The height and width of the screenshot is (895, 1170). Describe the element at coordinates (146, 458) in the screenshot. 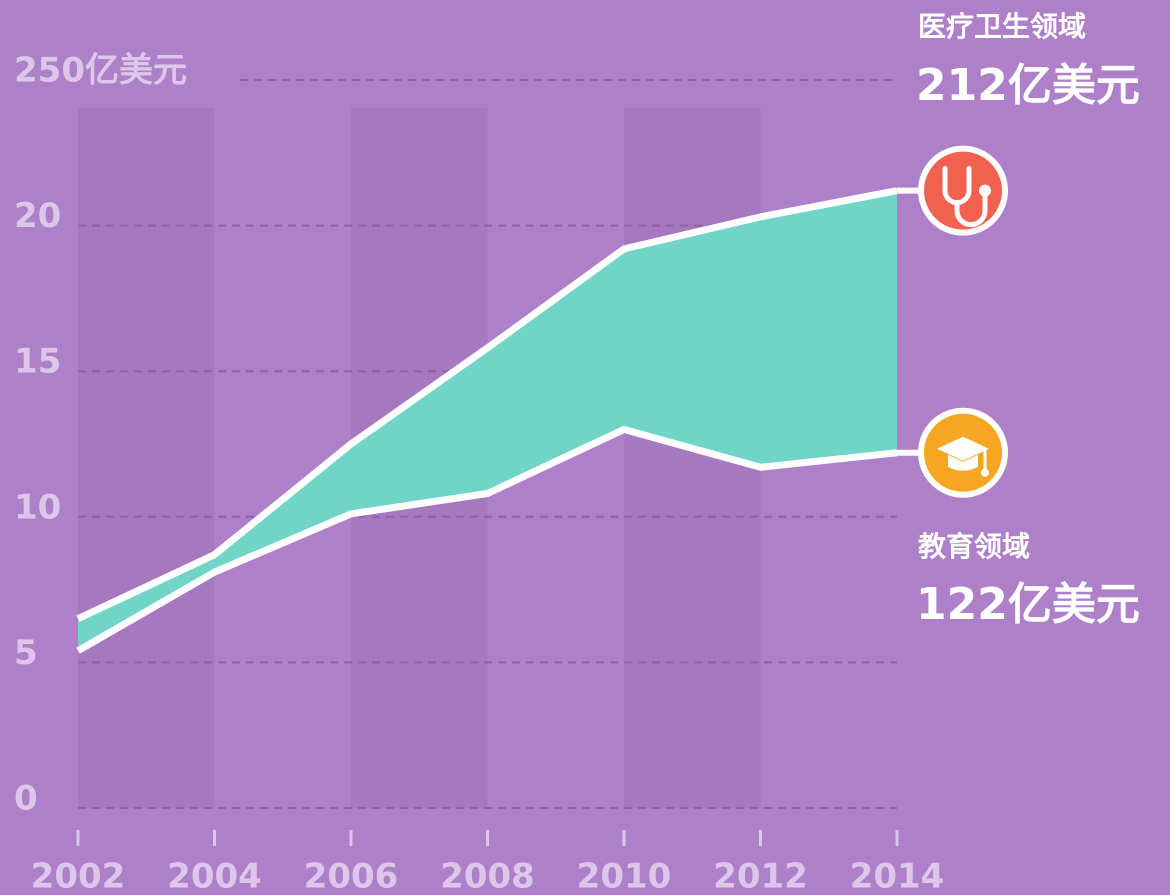

I see `band` at that location.